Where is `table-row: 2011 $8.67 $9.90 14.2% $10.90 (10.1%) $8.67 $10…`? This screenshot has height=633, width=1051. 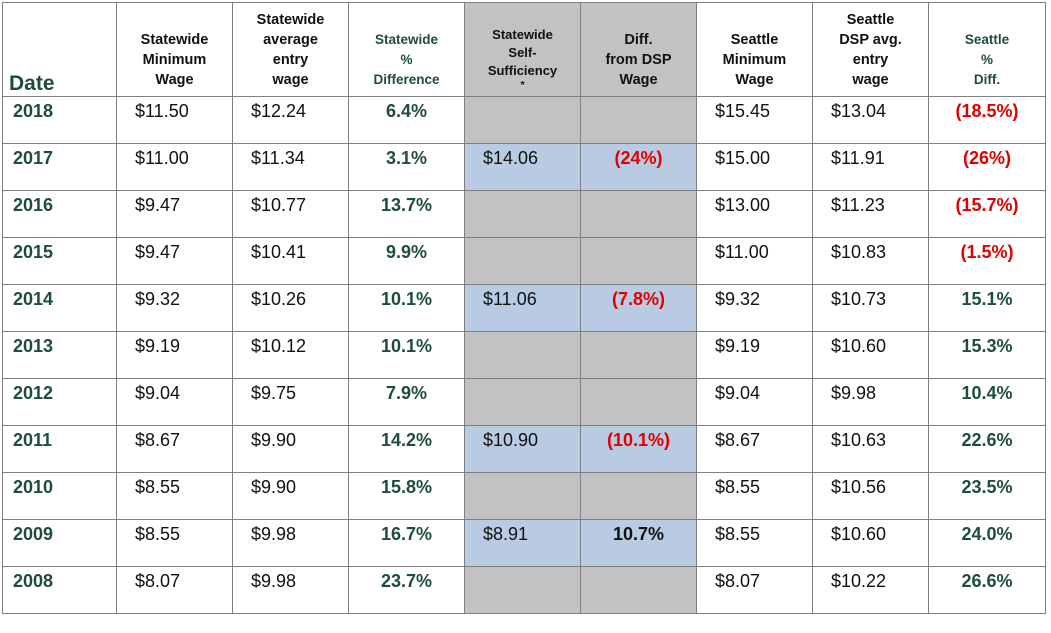 table-row: 2011 $8.67 $9.90 14.2% $10.90 (10.1%) $8.67 $10… is located at coordinates (524, 449).